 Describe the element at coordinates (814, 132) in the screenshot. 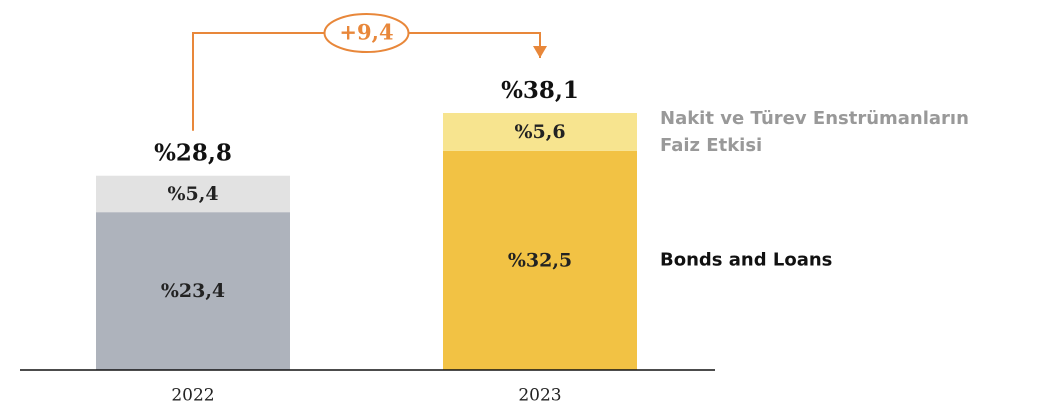

I see `legend-label: Nakit ve Türev Enstrümanların Faiz Etkisi` at that location.